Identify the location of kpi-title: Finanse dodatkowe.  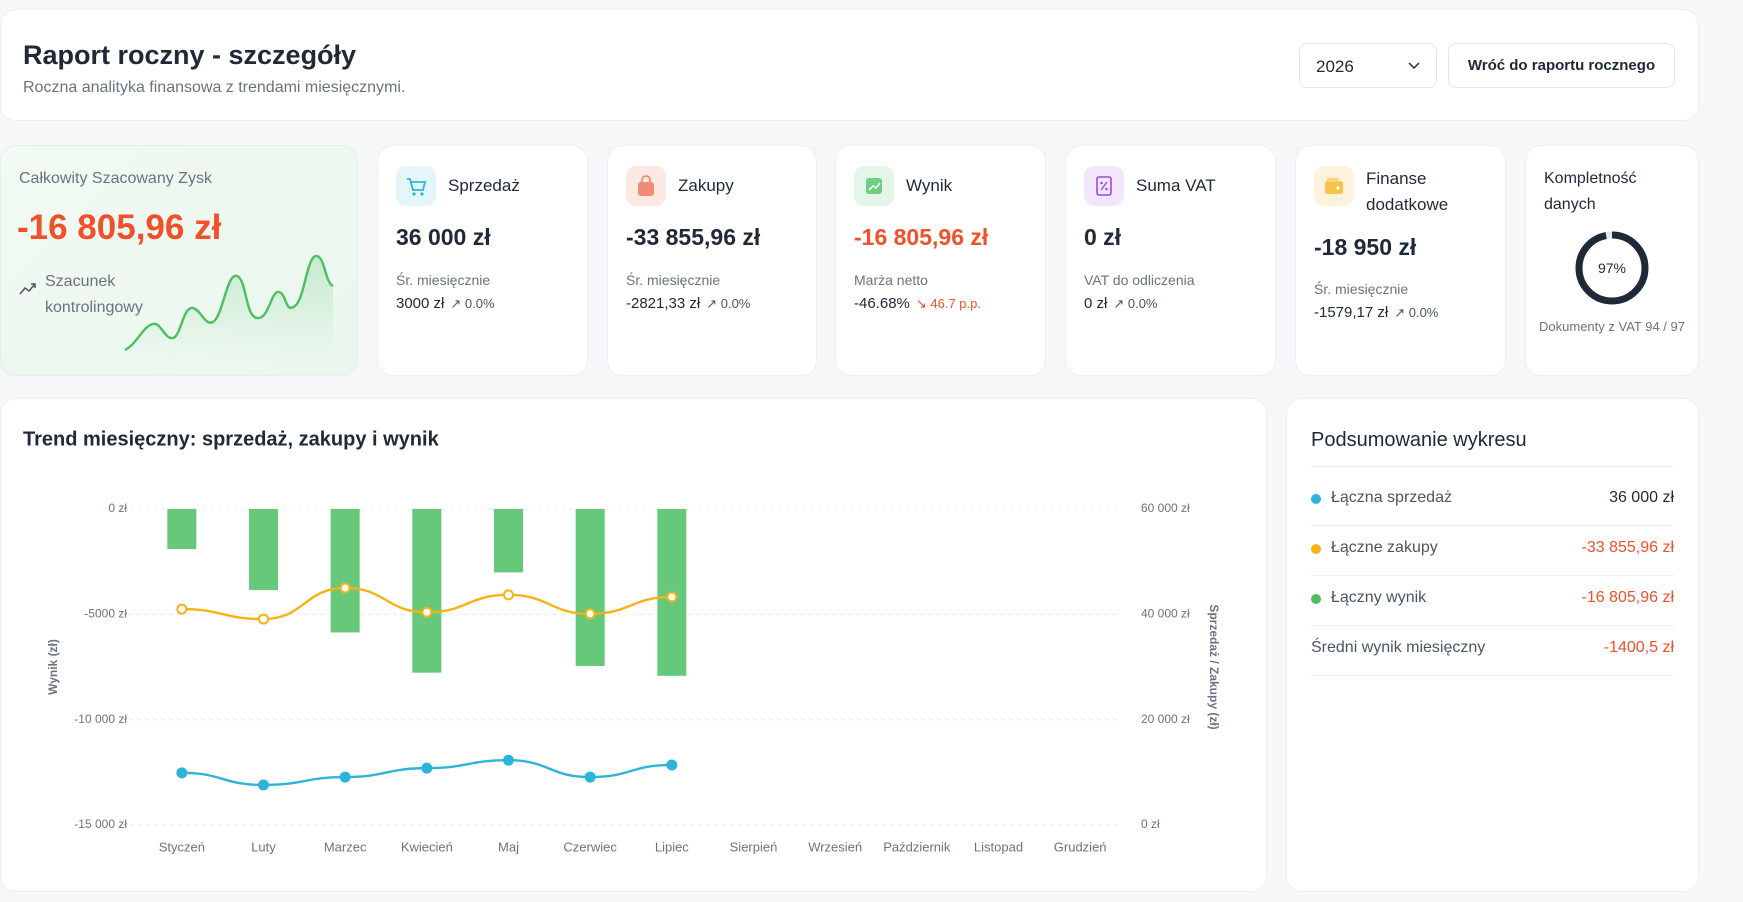
(1407, 191).